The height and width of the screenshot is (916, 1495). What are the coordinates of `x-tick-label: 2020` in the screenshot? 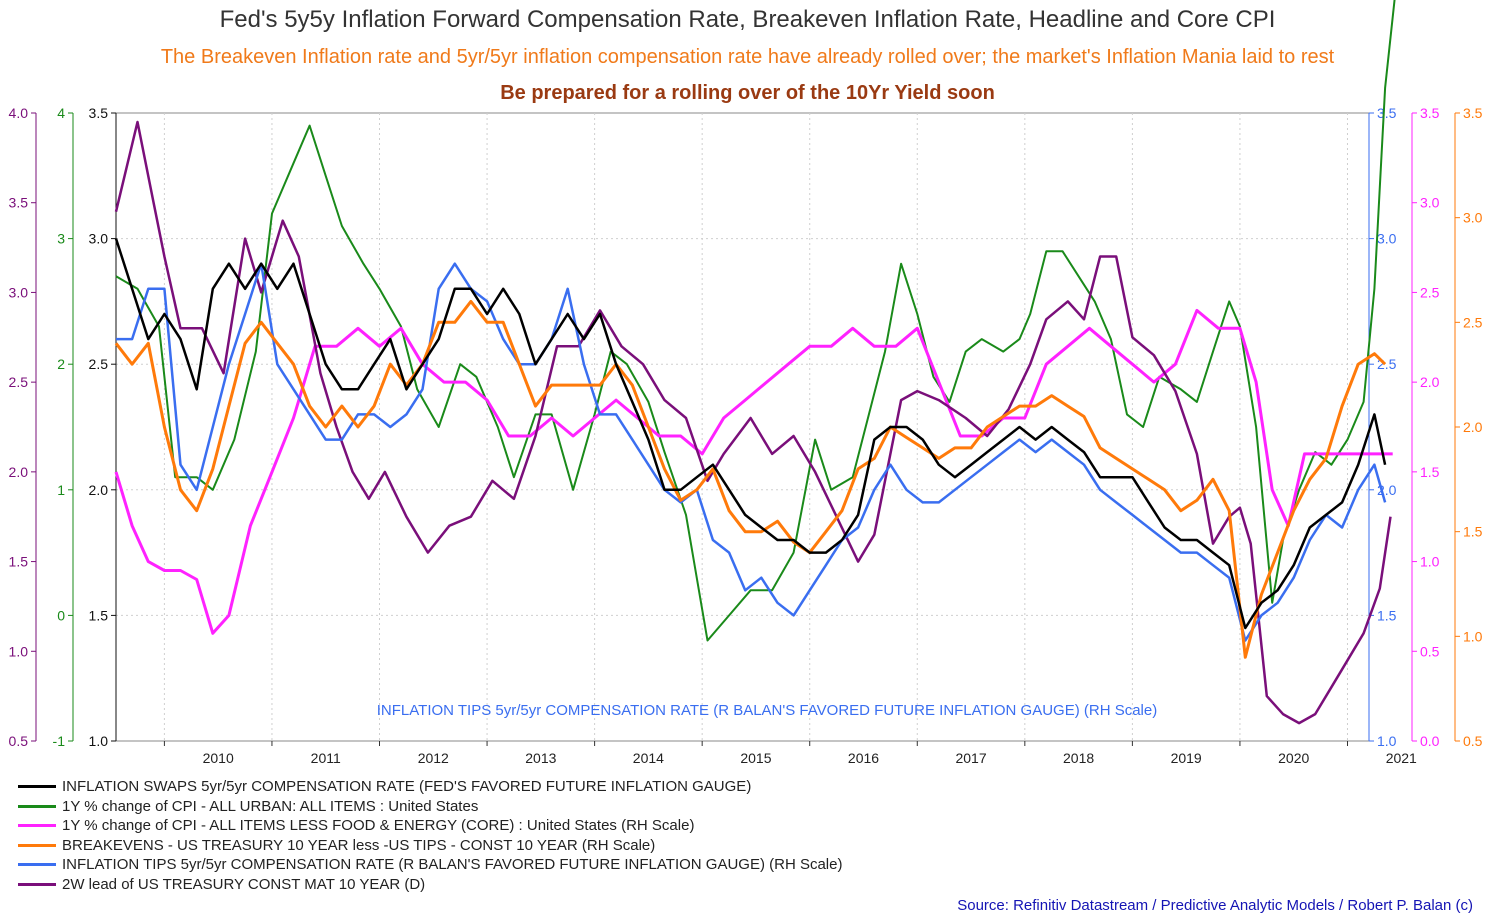 It's located at (1293, 758).